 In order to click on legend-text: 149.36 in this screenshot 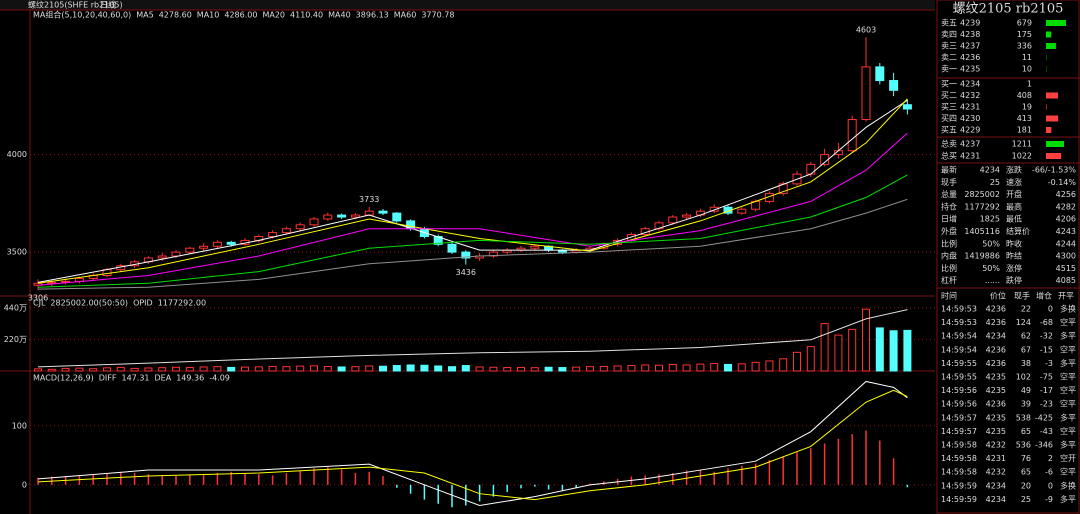, I will do `click(190, 378)`.